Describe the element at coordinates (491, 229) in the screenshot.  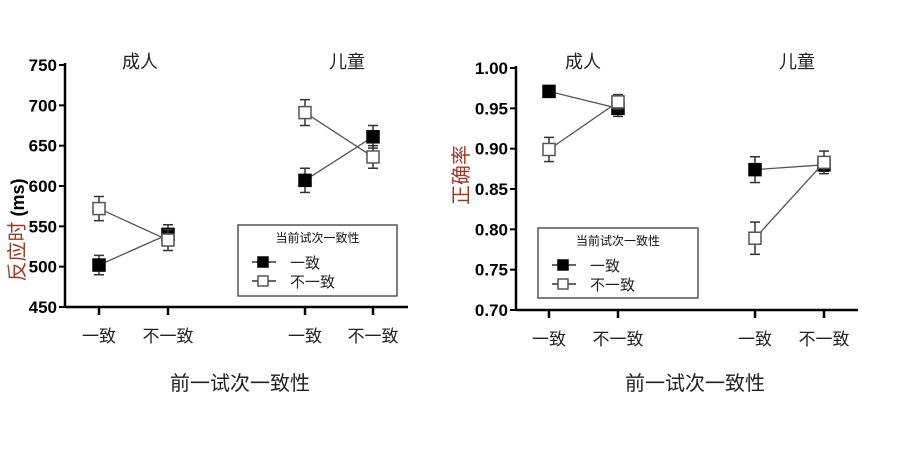
I see `y-tick-label: 0.80` at that location.